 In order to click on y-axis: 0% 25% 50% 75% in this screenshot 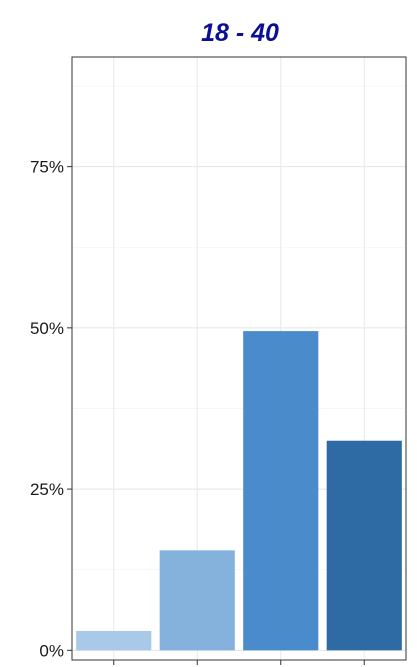, I will do `click(51, 409)`.